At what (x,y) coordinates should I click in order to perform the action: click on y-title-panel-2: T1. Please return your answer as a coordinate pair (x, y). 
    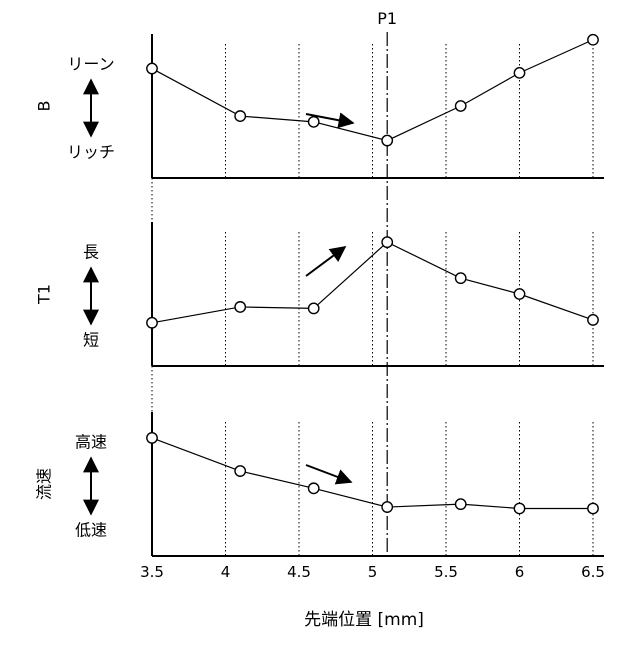
    Looking at the image, I should click on (44, 294).